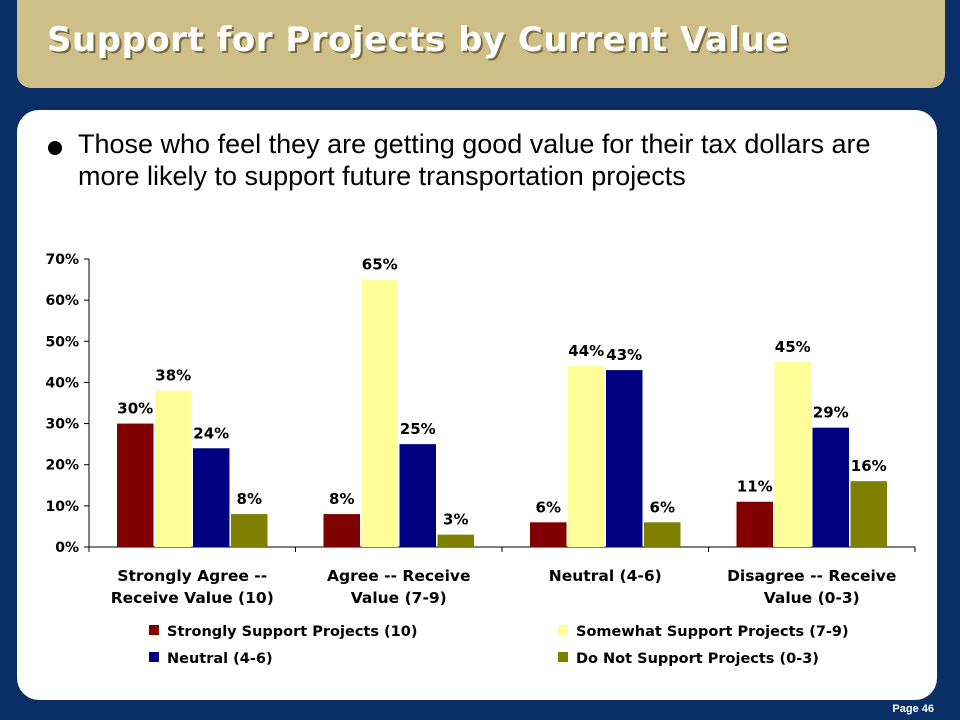 The height and width of the screenshot is (720, 960). What do you see at coordinates (913, 709) in the screenshot?
I see `page-number: Page 46` at bounding box center [913, 709].